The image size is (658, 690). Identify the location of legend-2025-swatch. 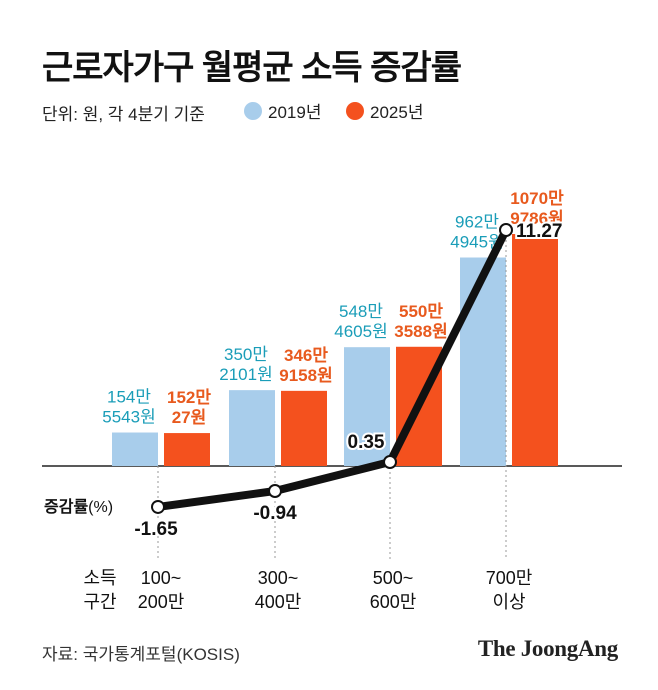
(355, 110).